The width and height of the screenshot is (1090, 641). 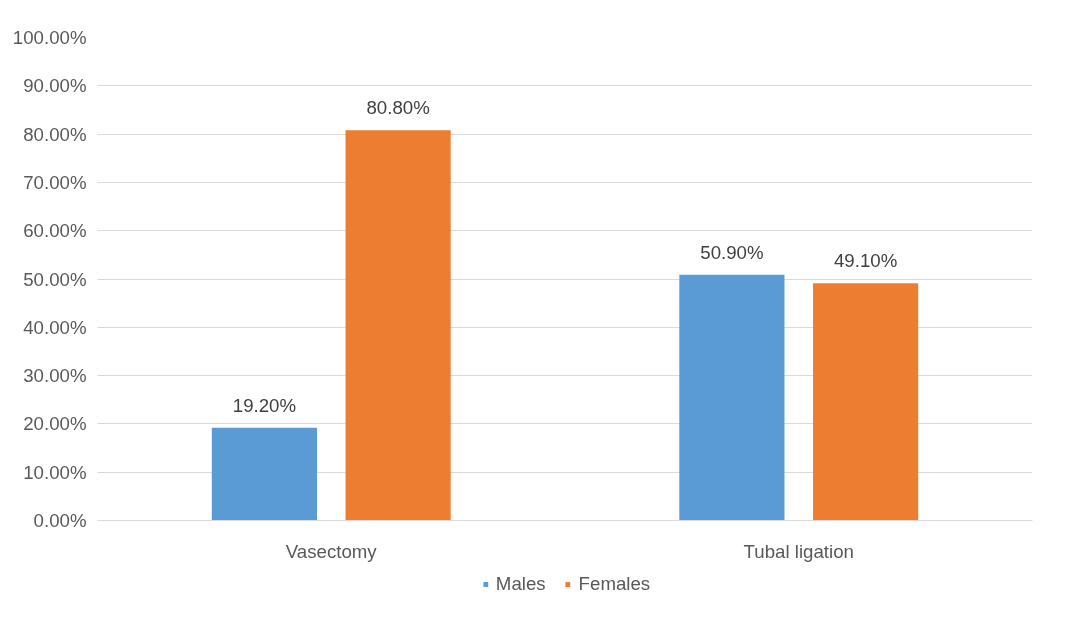 What do you see at coordinates (865, 261) in the screenshot?
I see `data-label: 49.10%` at bounding box center [865, 261].